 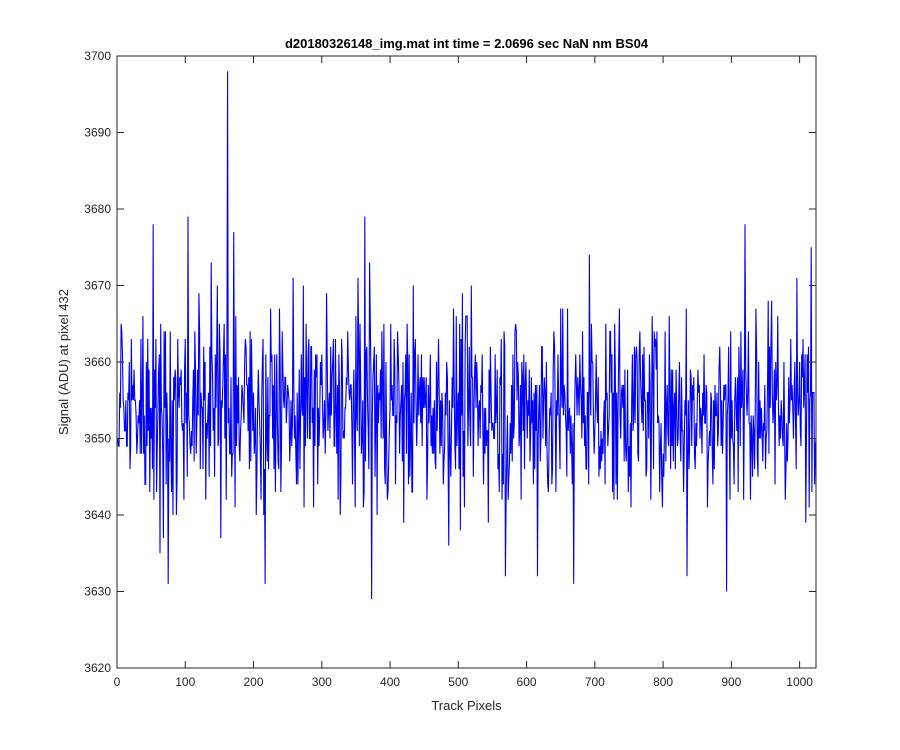 I want to click on y-tick-label: 3690, so click(x=97, y=133).